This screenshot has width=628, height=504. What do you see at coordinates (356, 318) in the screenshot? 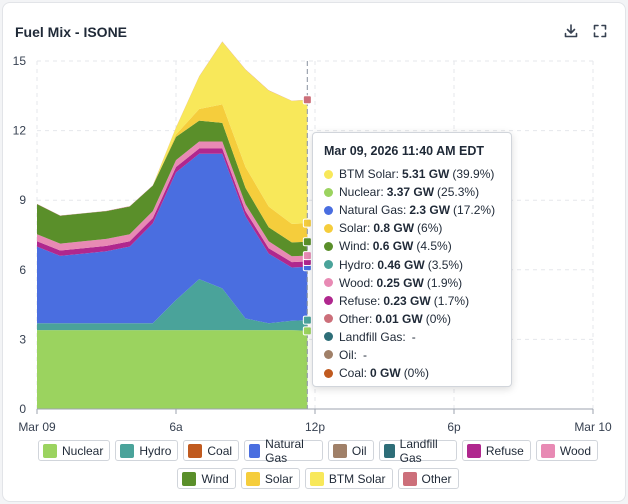
I see `tooltip-series-name: Other:` at bounding box center [356, 318].